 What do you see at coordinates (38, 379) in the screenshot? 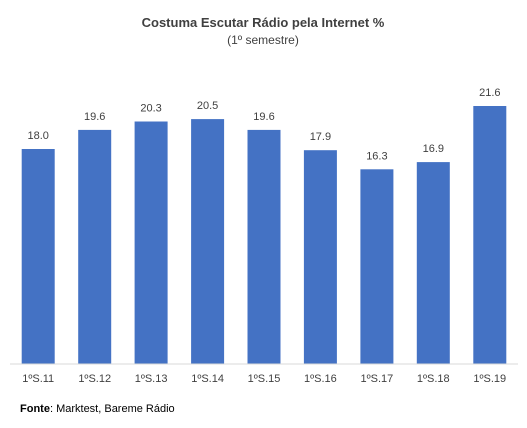
I see `x-tick-label-1ºS.11: 1ºS.11` at bounding box center [38, 379].